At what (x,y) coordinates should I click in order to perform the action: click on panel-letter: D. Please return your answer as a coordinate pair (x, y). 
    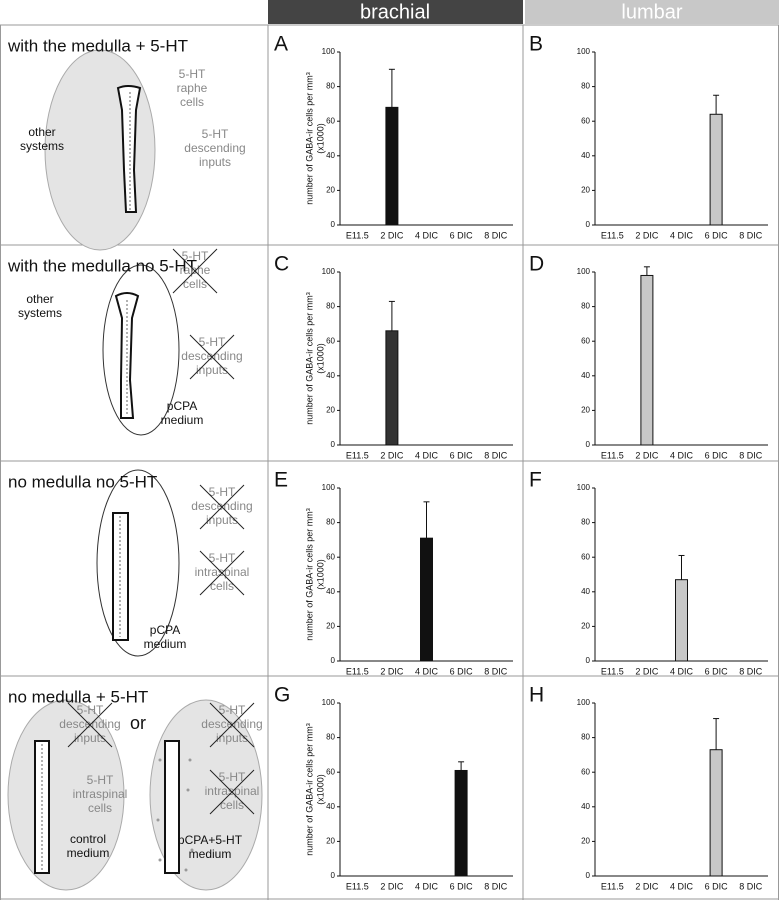
    Looking at the image, I should click on (536, 264).